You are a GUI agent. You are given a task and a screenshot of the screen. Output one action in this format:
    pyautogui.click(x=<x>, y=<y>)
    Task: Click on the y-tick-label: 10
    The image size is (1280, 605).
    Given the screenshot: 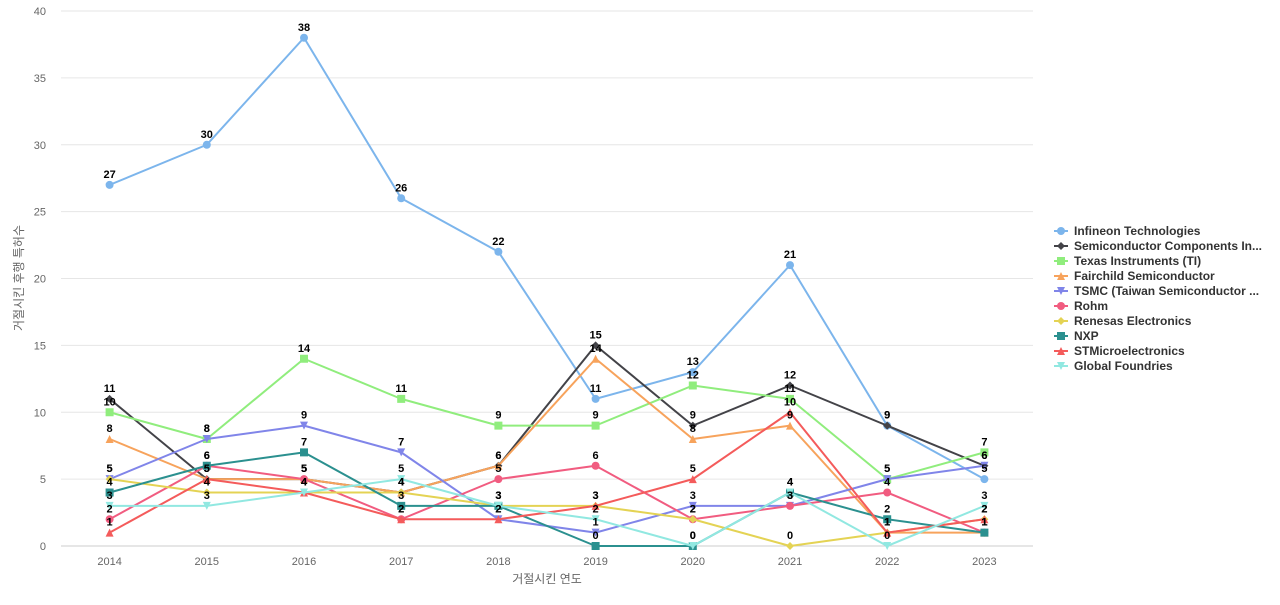 What is the action you would take?
    pyautogui.click(x=40, y=413)
    